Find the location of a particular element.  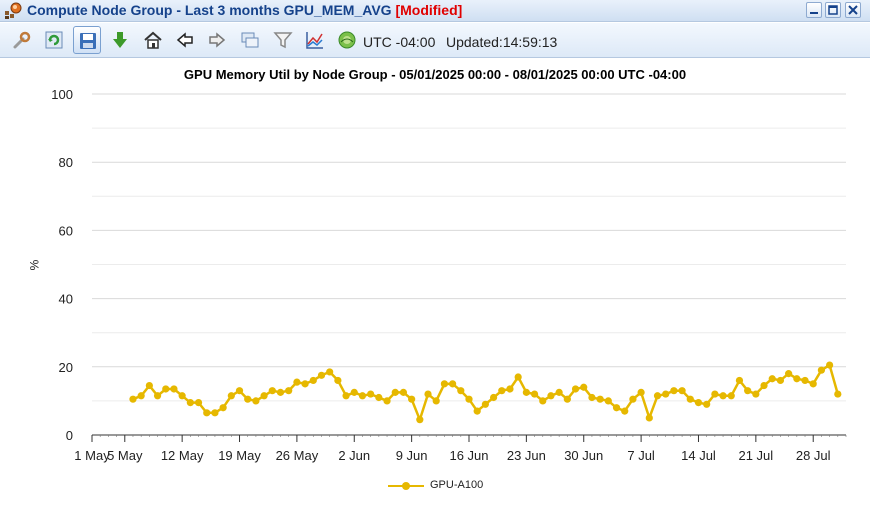

legend-series-label: GPU-A100 is located at coordinates (457, 485).